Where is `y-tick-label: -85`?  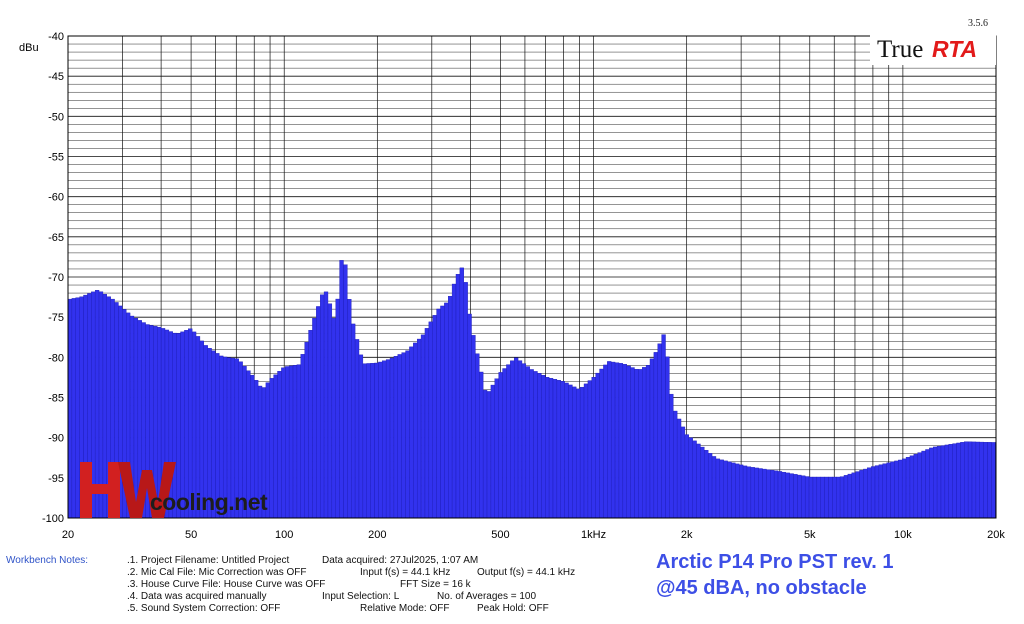
y-tick-label: -85 is located at coordinates (56, 399).